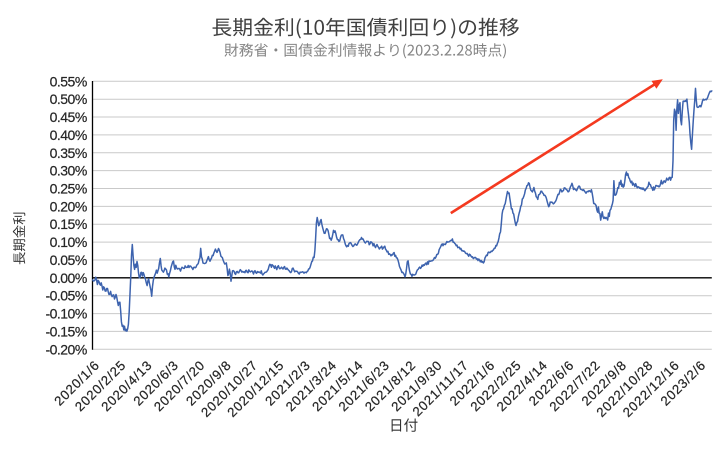 This screenshot has width=728, height=450. I want to click on svg-text: 0.40%, so click(68, 135).